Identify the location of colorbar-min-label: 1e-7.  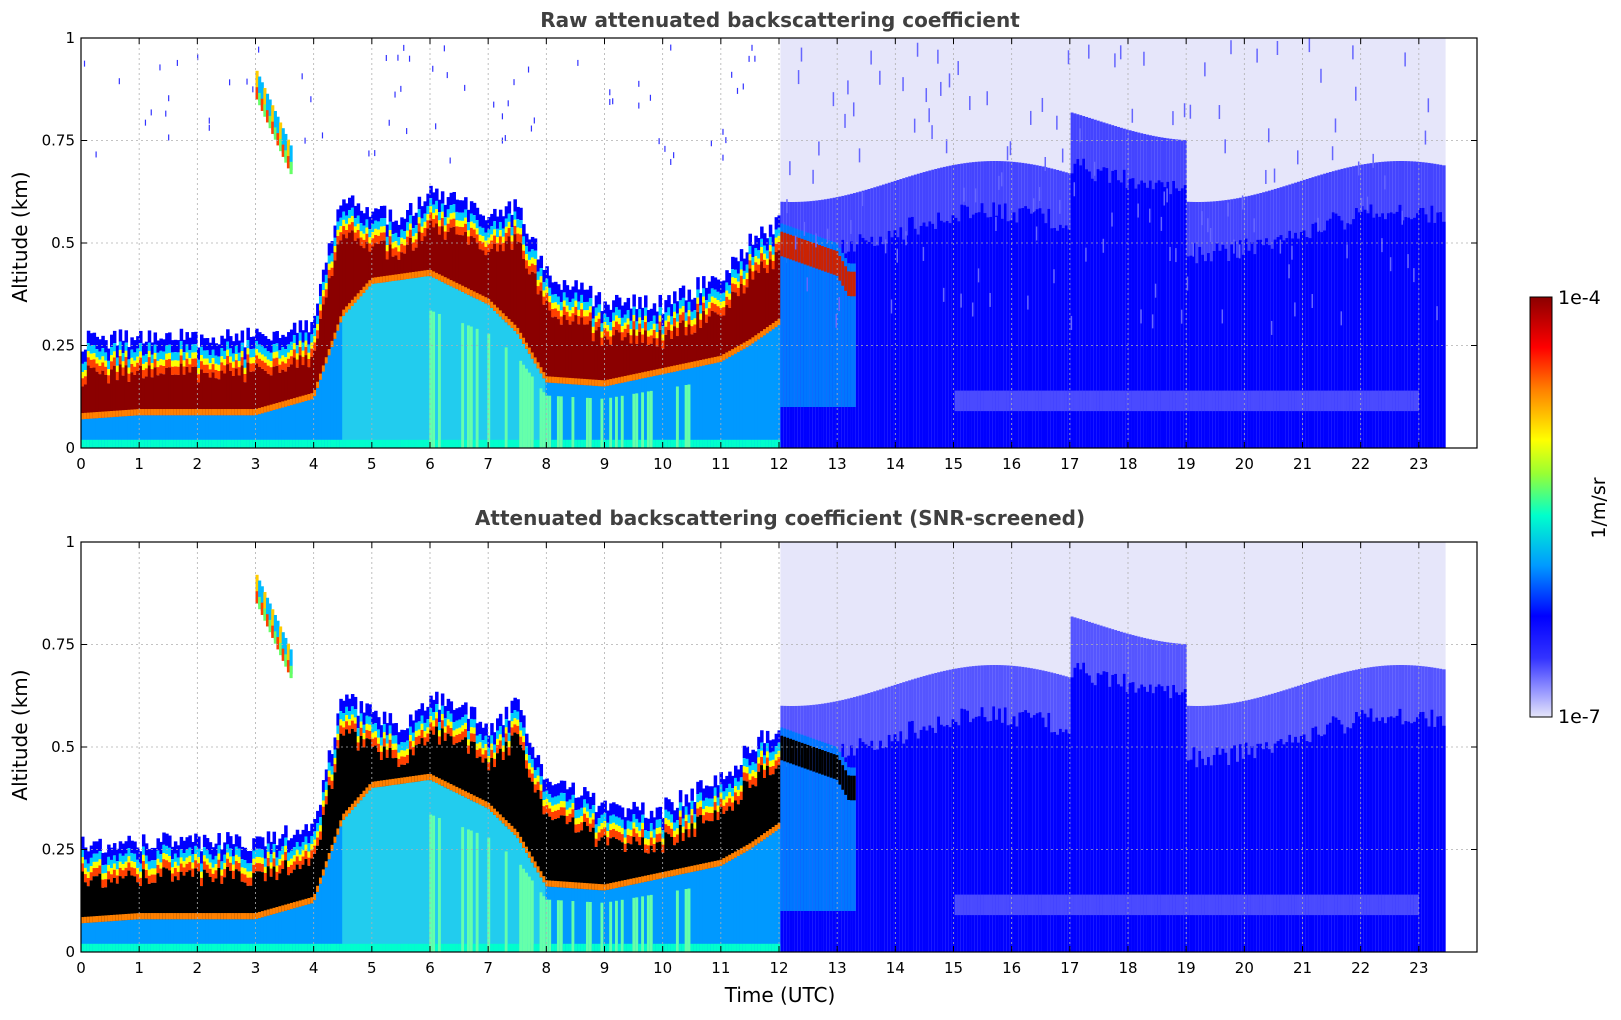
(1579, 717).